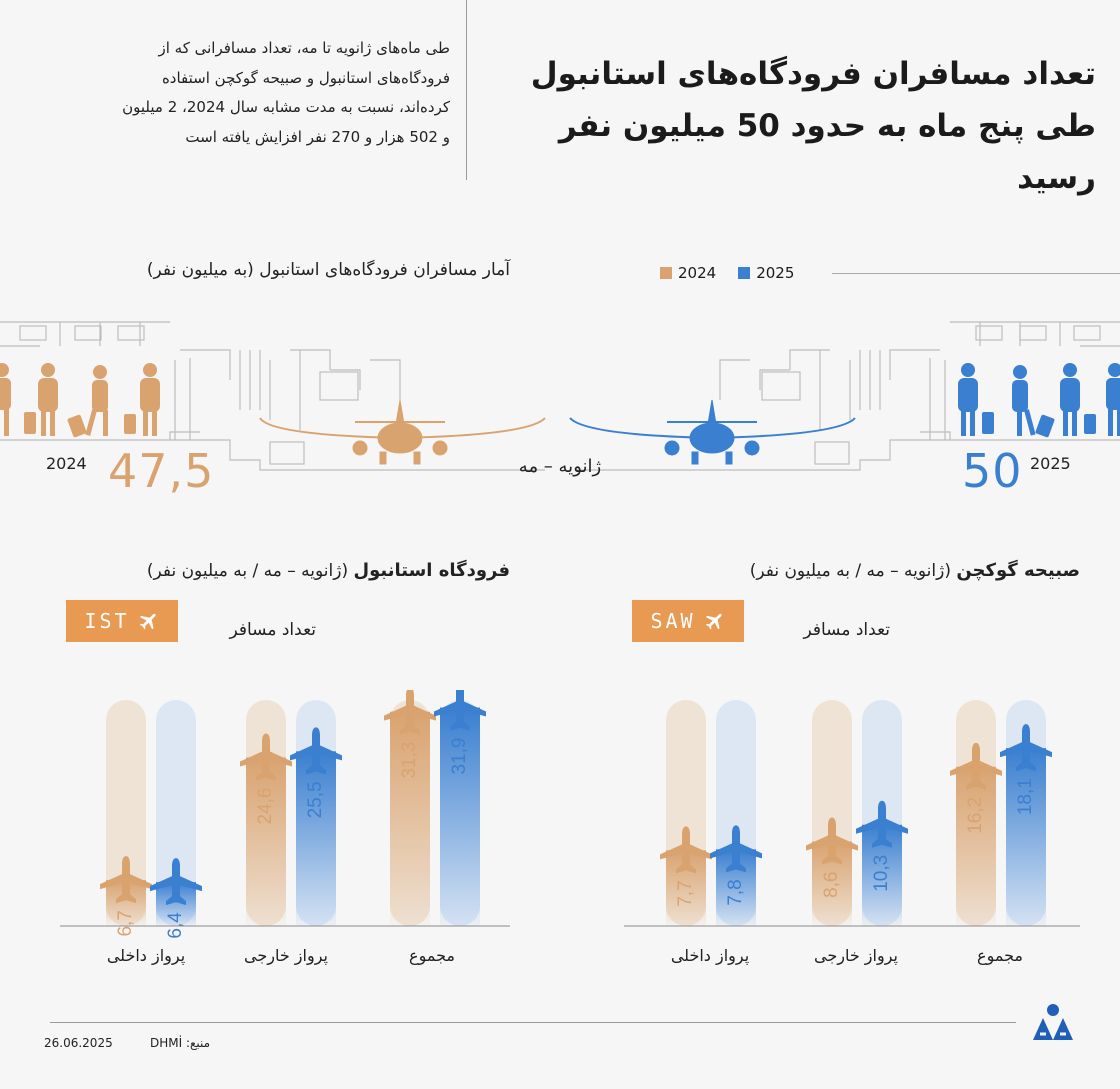 The height and width of the screenshot is (1089, 1120). Describe the element at coordinates (775, 273) in the screenshot. I see `legend-label-2025: 2025` at that location.